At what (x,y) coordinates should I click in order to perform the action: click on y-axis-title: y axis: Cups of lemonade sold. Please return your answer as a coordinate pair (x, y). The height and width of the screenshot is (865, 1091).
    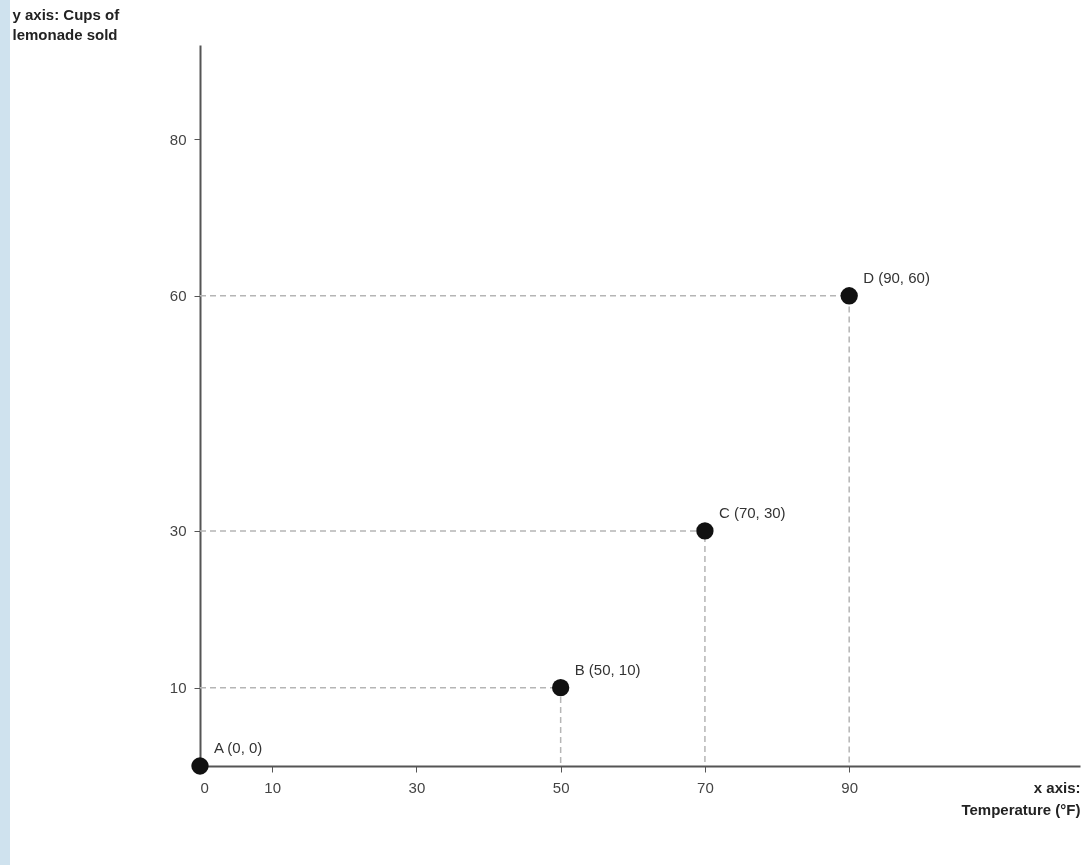
    Looking at the image, I should click on (66, 24).